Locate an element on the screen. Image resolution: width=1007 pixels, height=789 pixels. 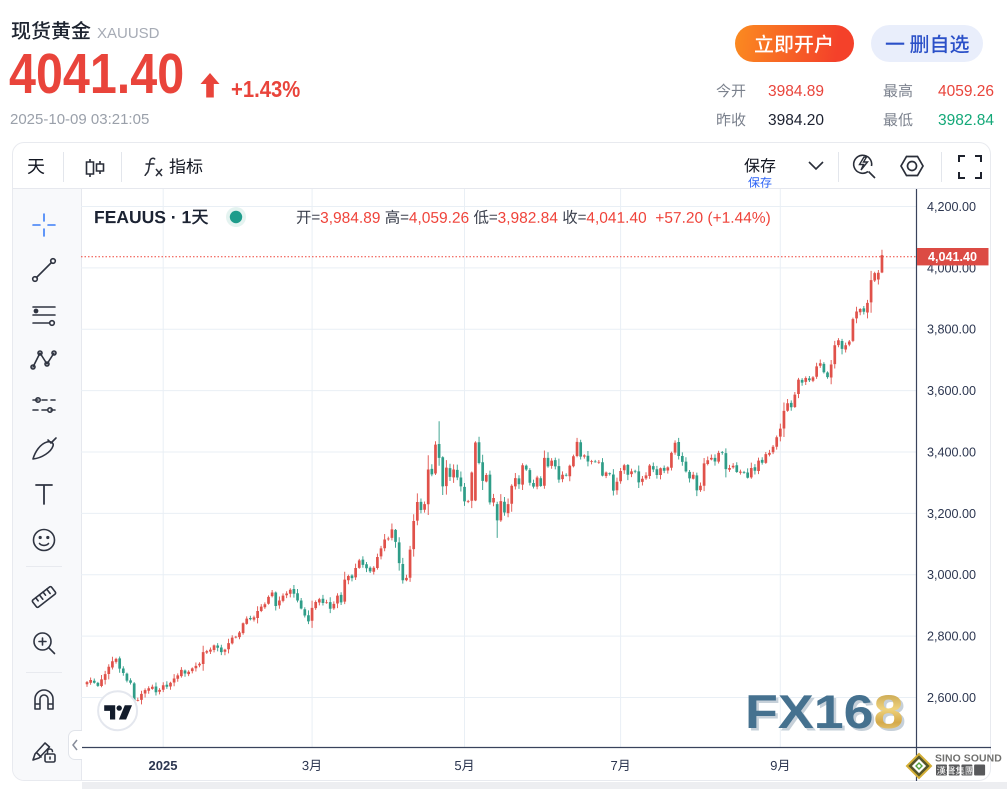
svg-text: 2025 is located at coordinates (163, 765).